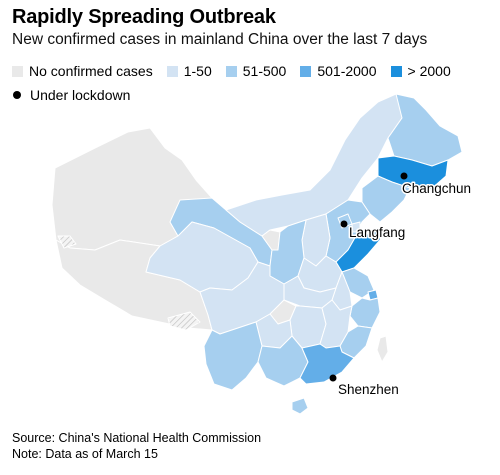  I want to click on city-label-shenzhen: Shenzhen, so click(368, 389).